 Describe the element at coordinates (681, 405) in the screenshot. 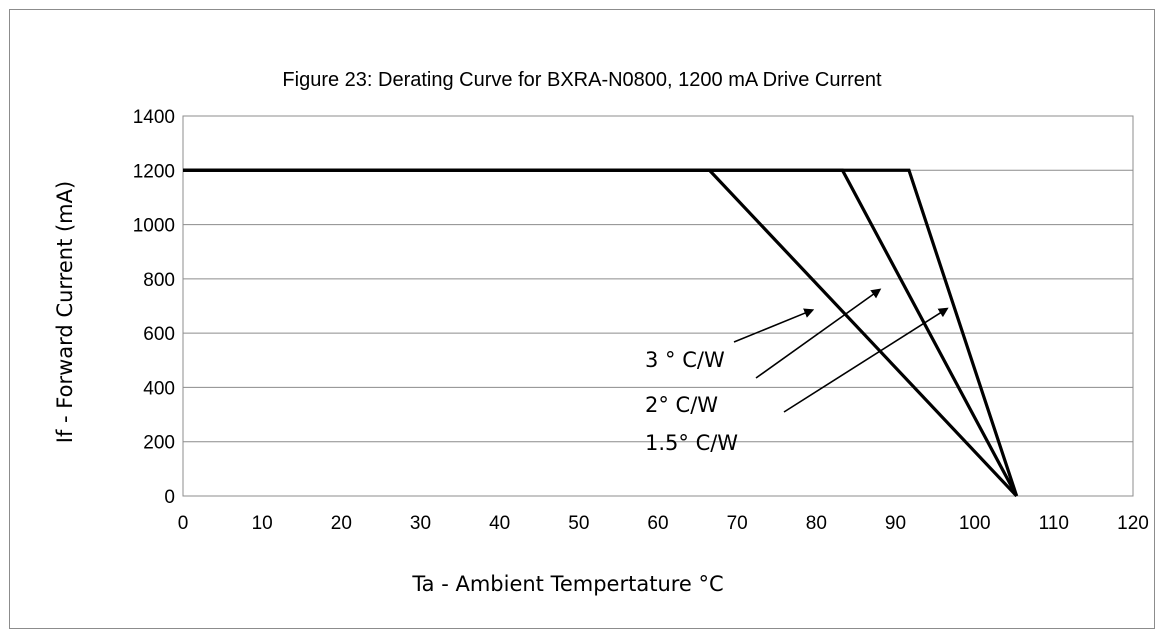

I see `annotation-label: 2° C/W` at that location.